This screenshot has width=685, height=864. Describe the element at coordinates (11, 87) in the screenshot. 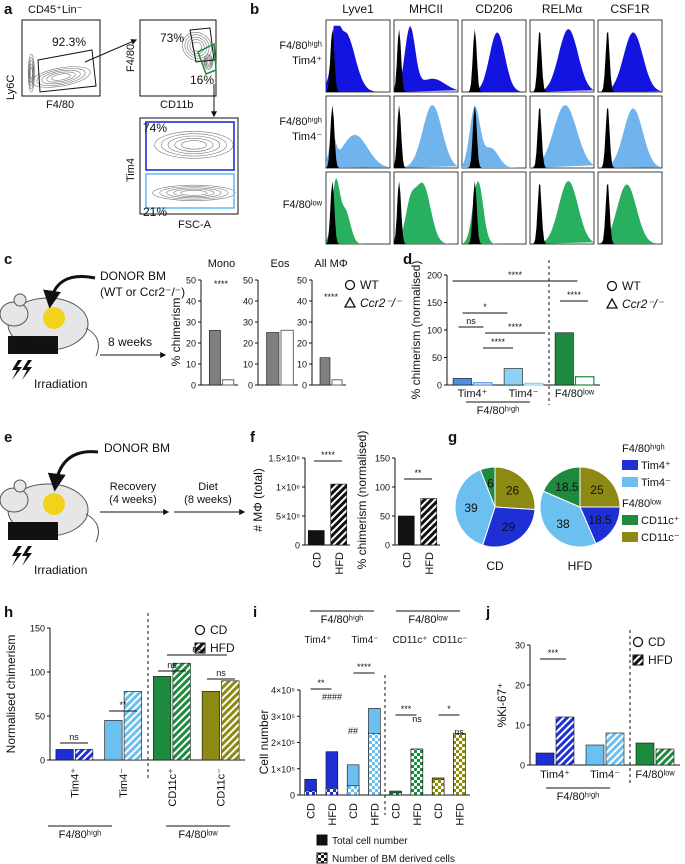

I see `label: Ly6C` at that location.